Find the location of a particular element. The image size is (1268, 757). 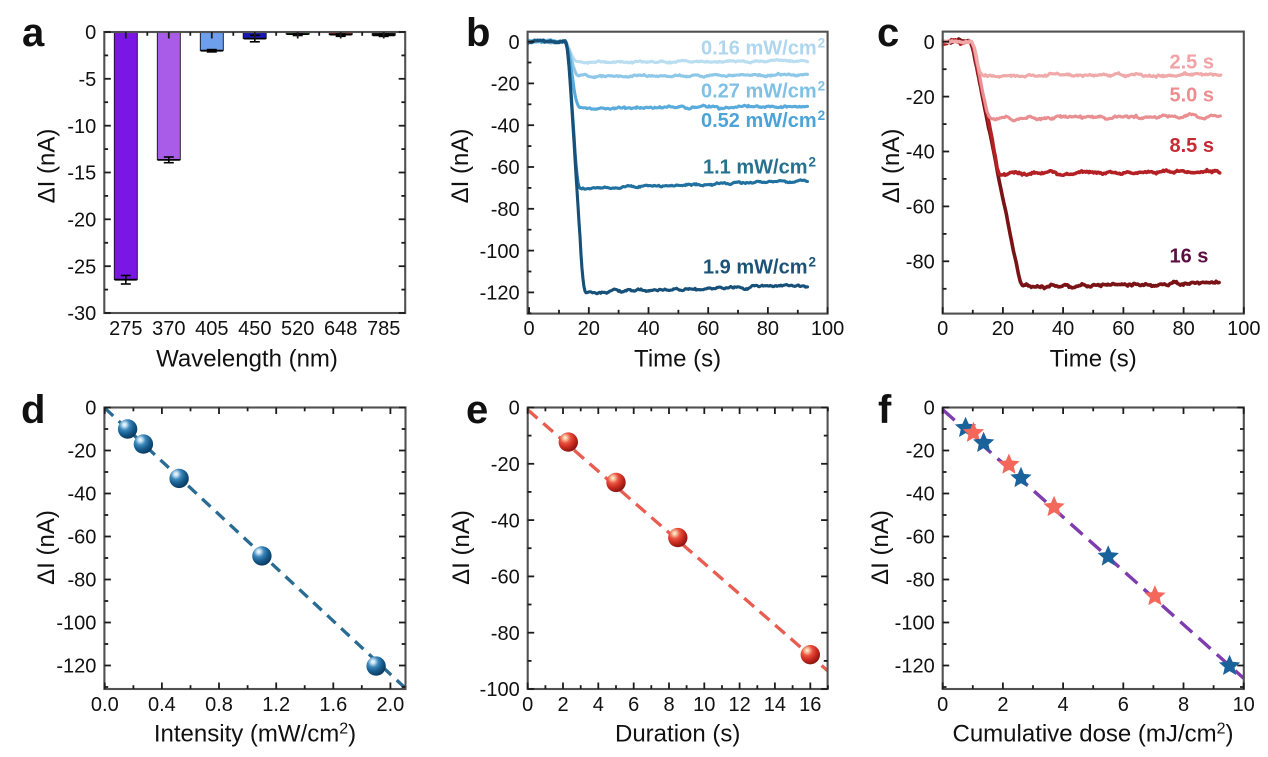

svg-text: c is located at coordinates (888, 33).